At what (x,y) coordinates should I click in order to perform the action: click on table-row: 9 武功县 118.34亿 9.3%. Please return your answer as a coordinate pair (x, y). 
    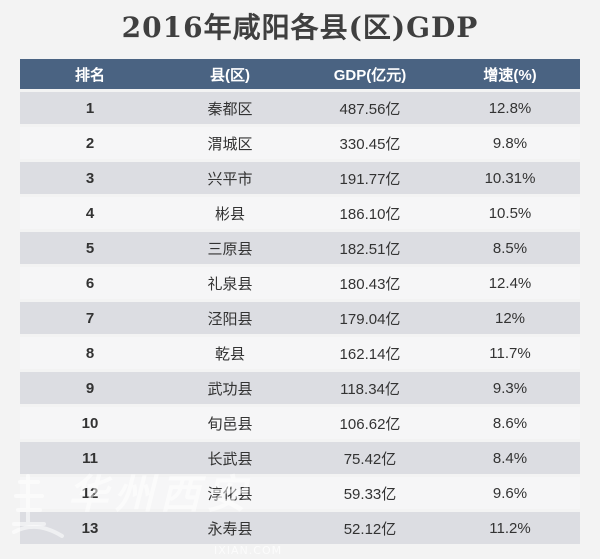
    Looking at the image, I should click on (300, 388).